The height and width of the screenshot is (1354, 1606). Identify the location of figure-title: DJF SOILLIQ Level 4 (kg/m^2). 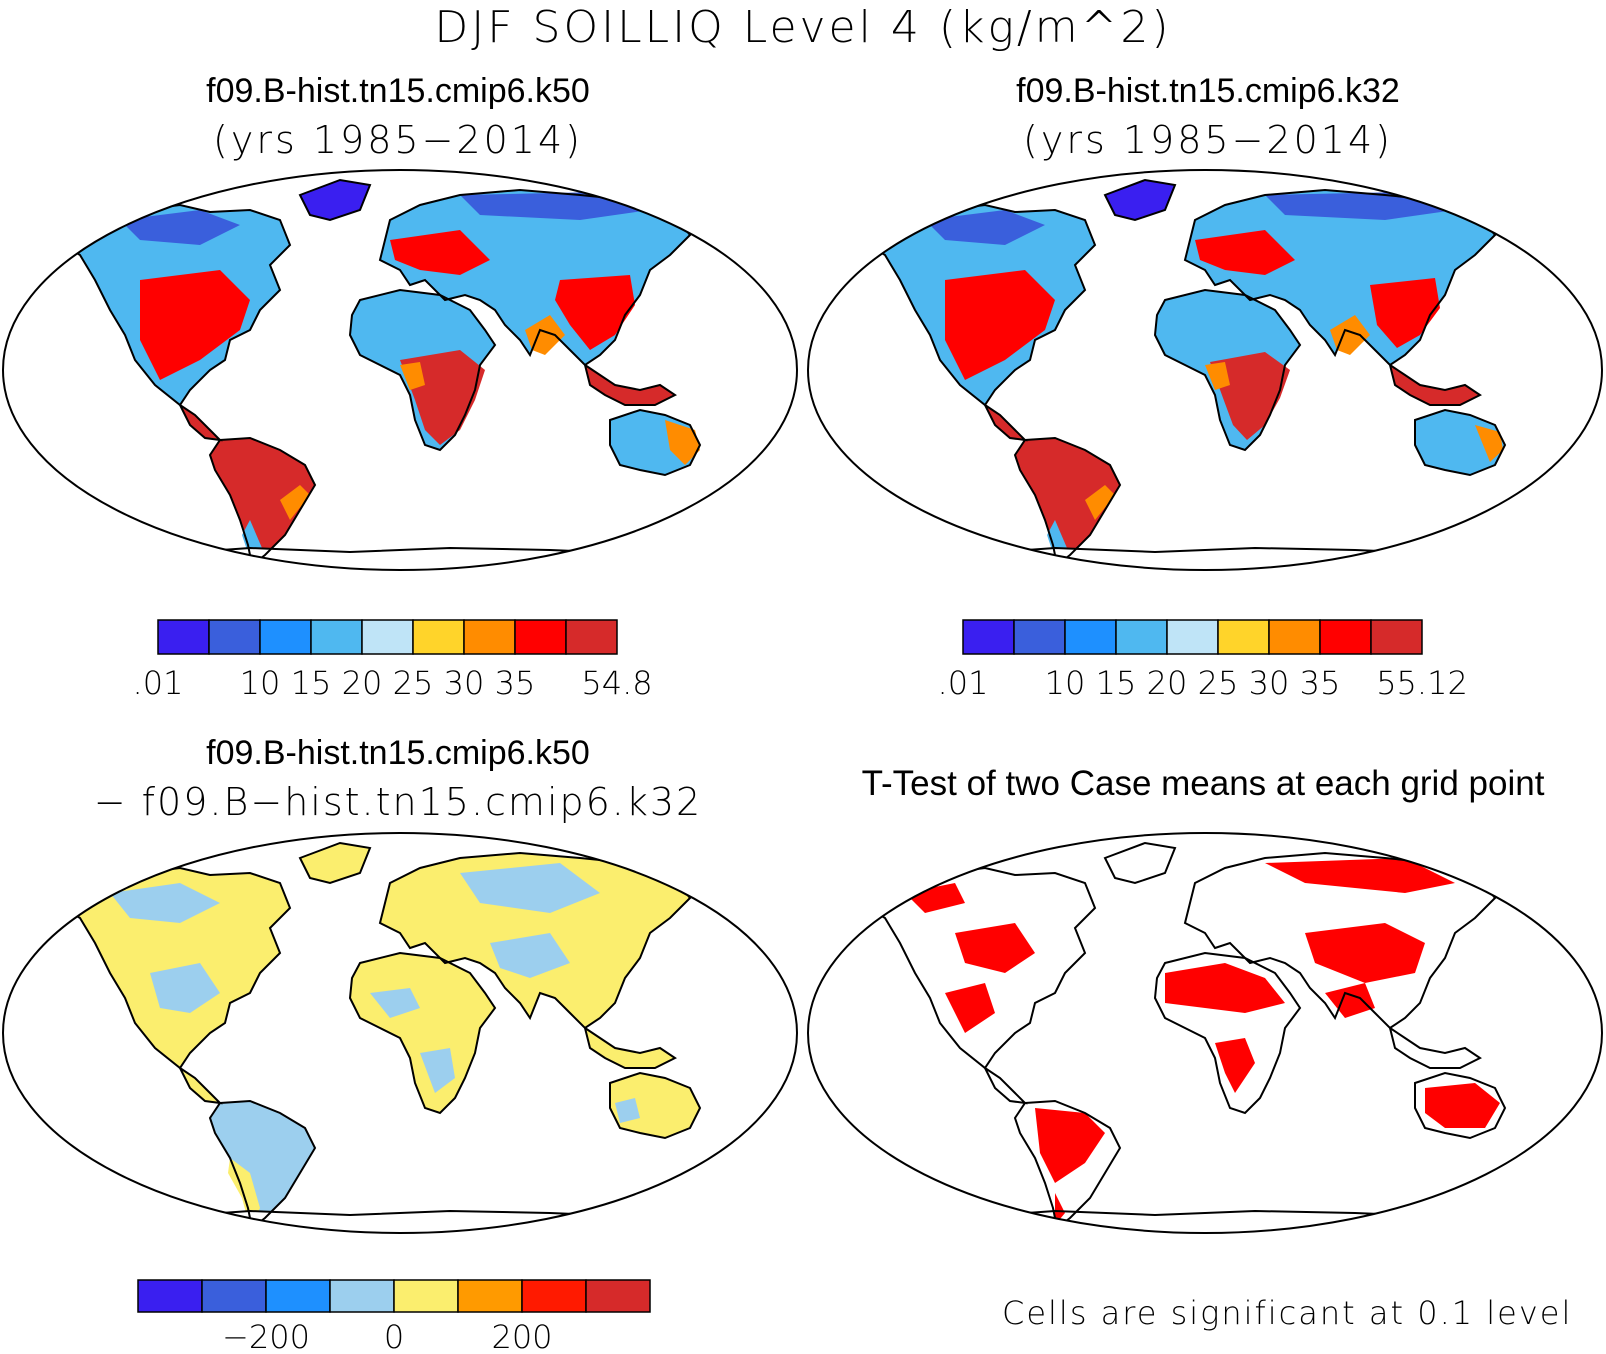
(803, 27).